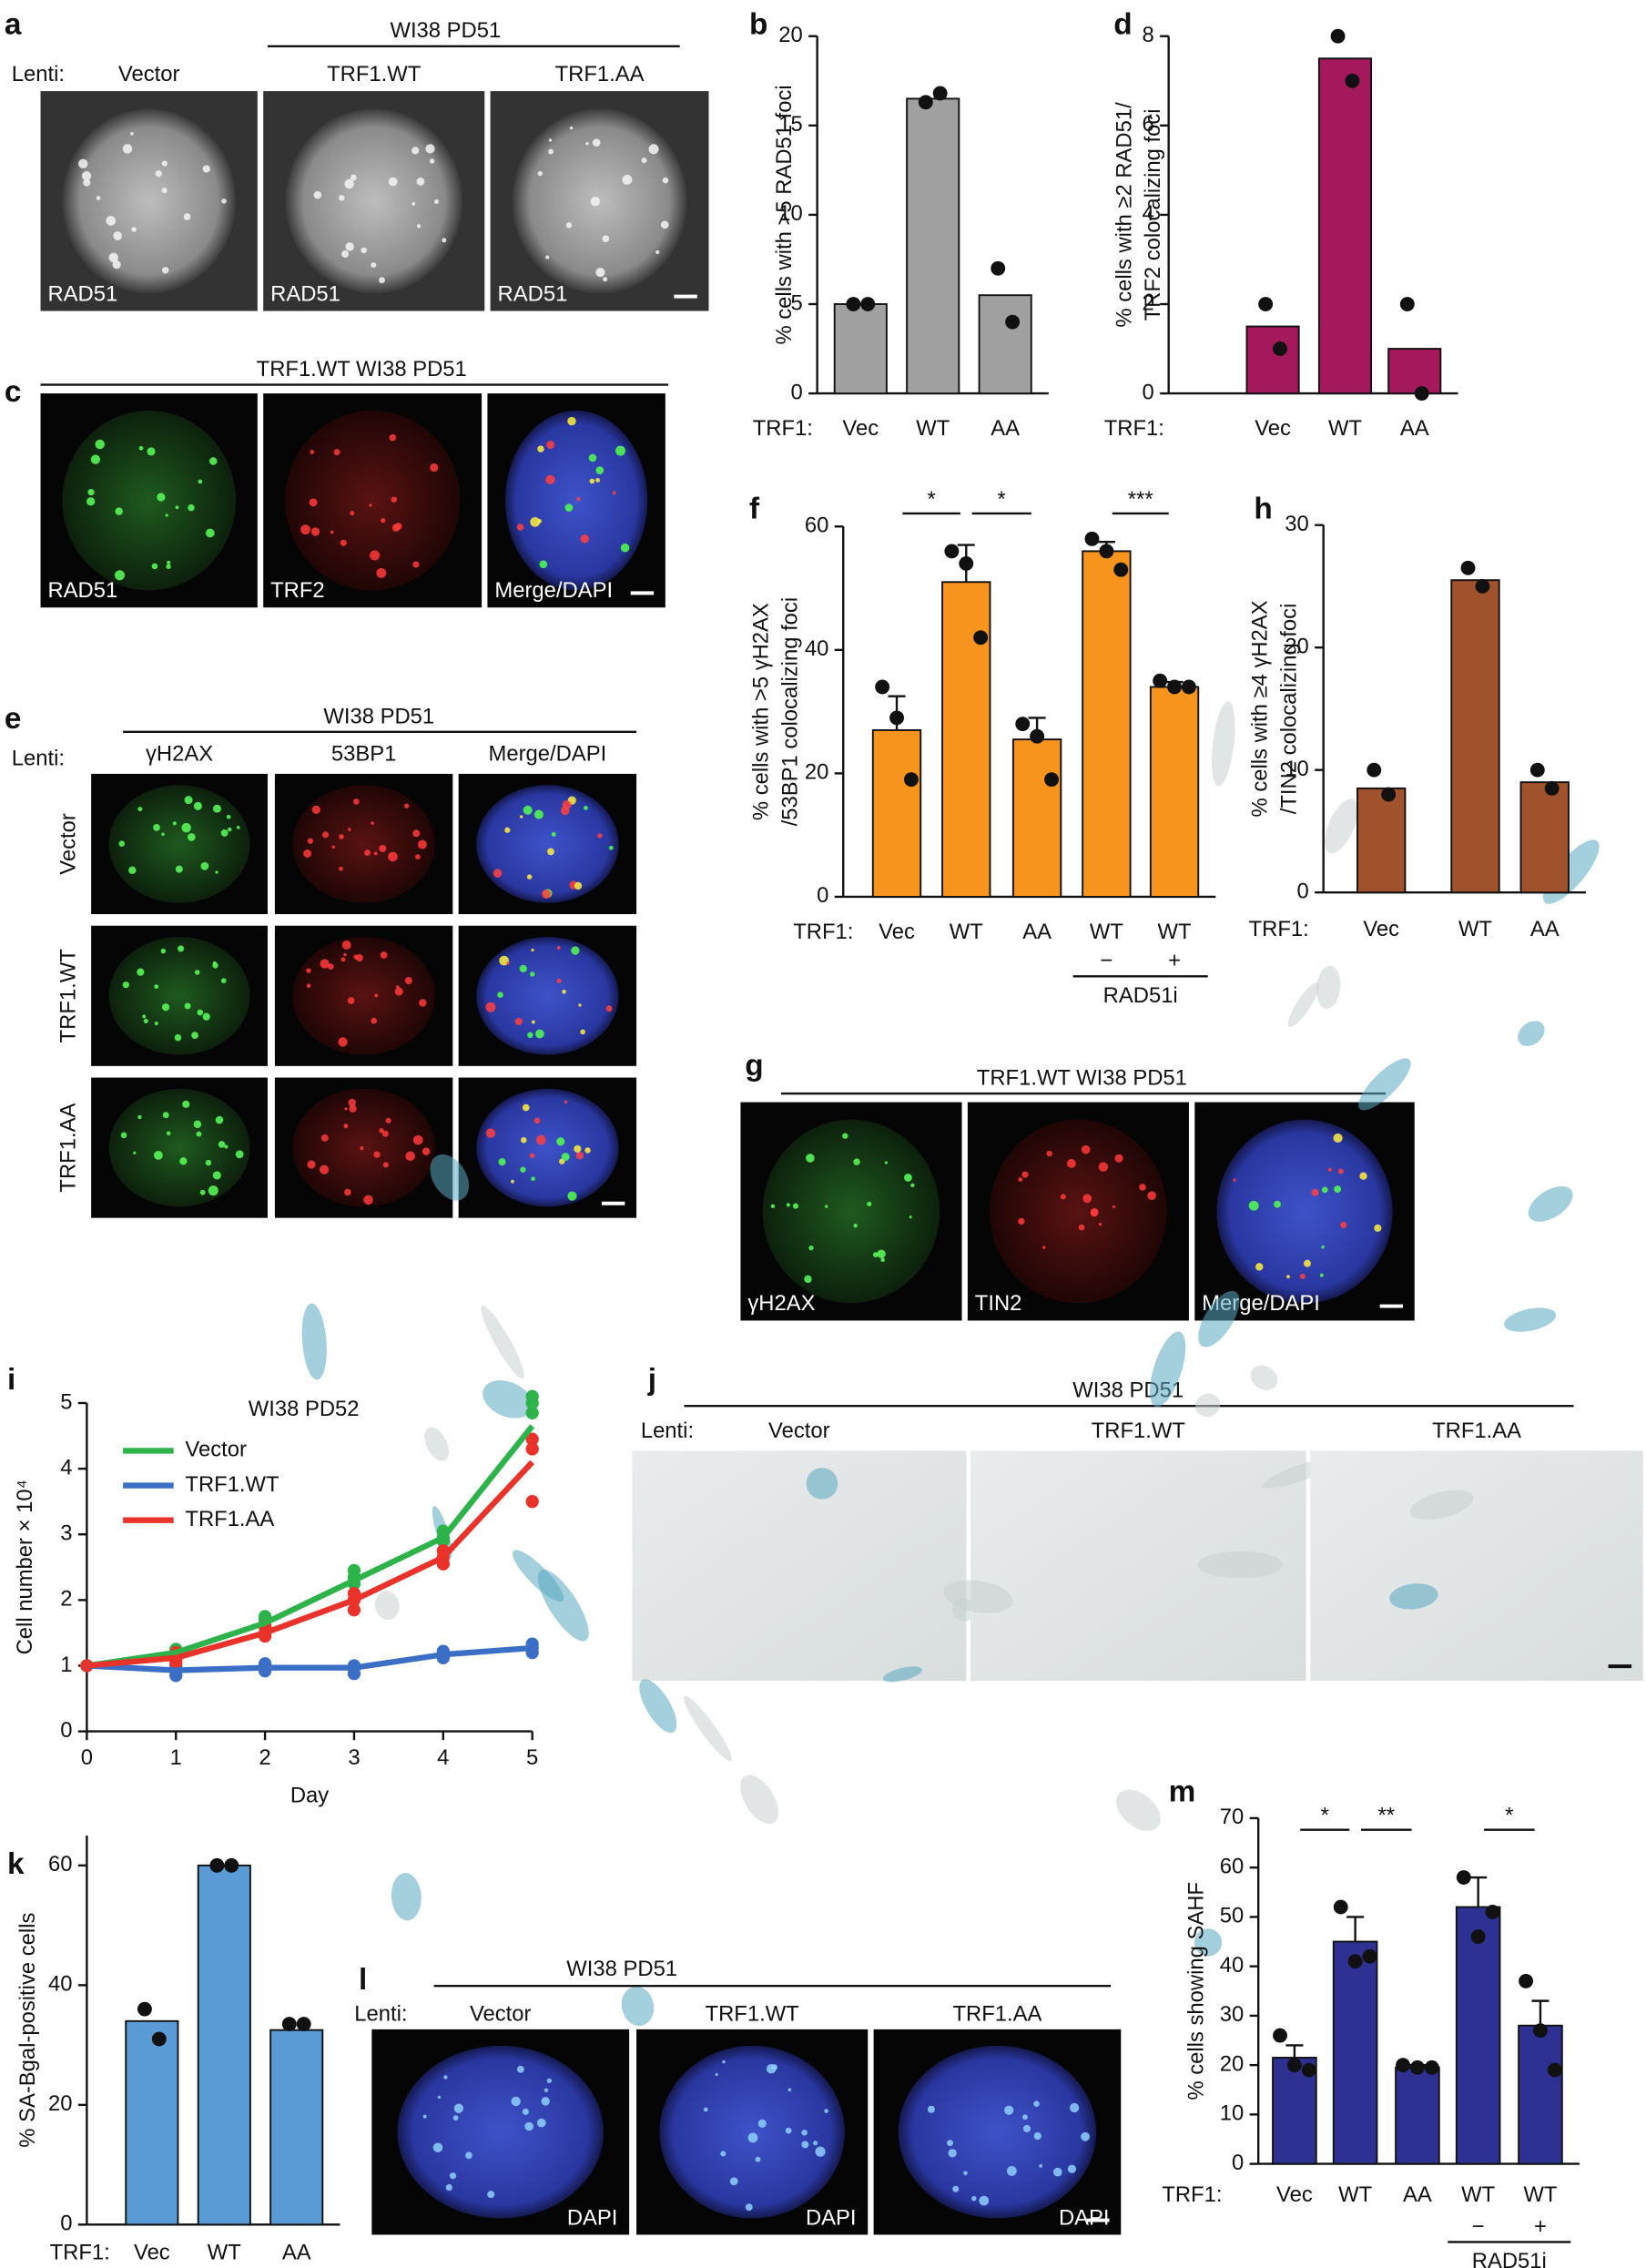 This screenshot has height=2268, width=1646. I want to click on x-prefix: TRF1:, so click(823, 932).